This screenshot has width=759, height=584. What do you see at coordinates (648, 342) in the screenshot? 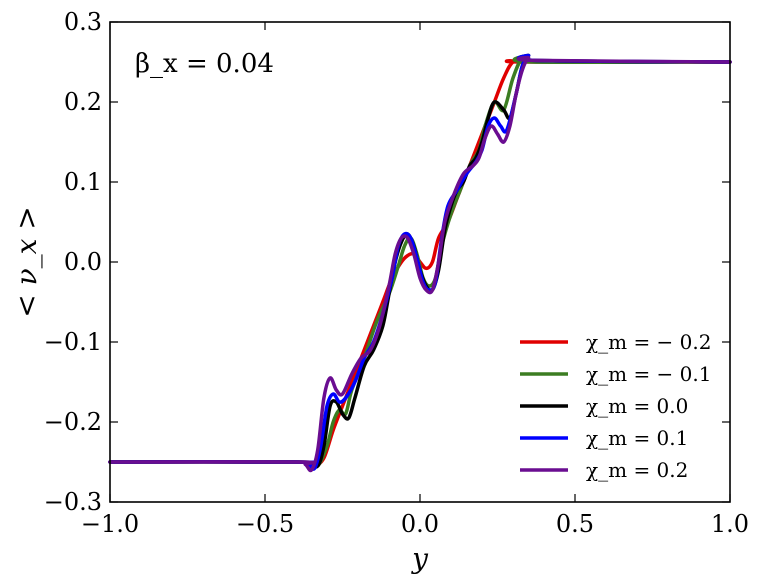
I see `legend-label: χ_m = − 0.2` at bounding box center [648, 342].